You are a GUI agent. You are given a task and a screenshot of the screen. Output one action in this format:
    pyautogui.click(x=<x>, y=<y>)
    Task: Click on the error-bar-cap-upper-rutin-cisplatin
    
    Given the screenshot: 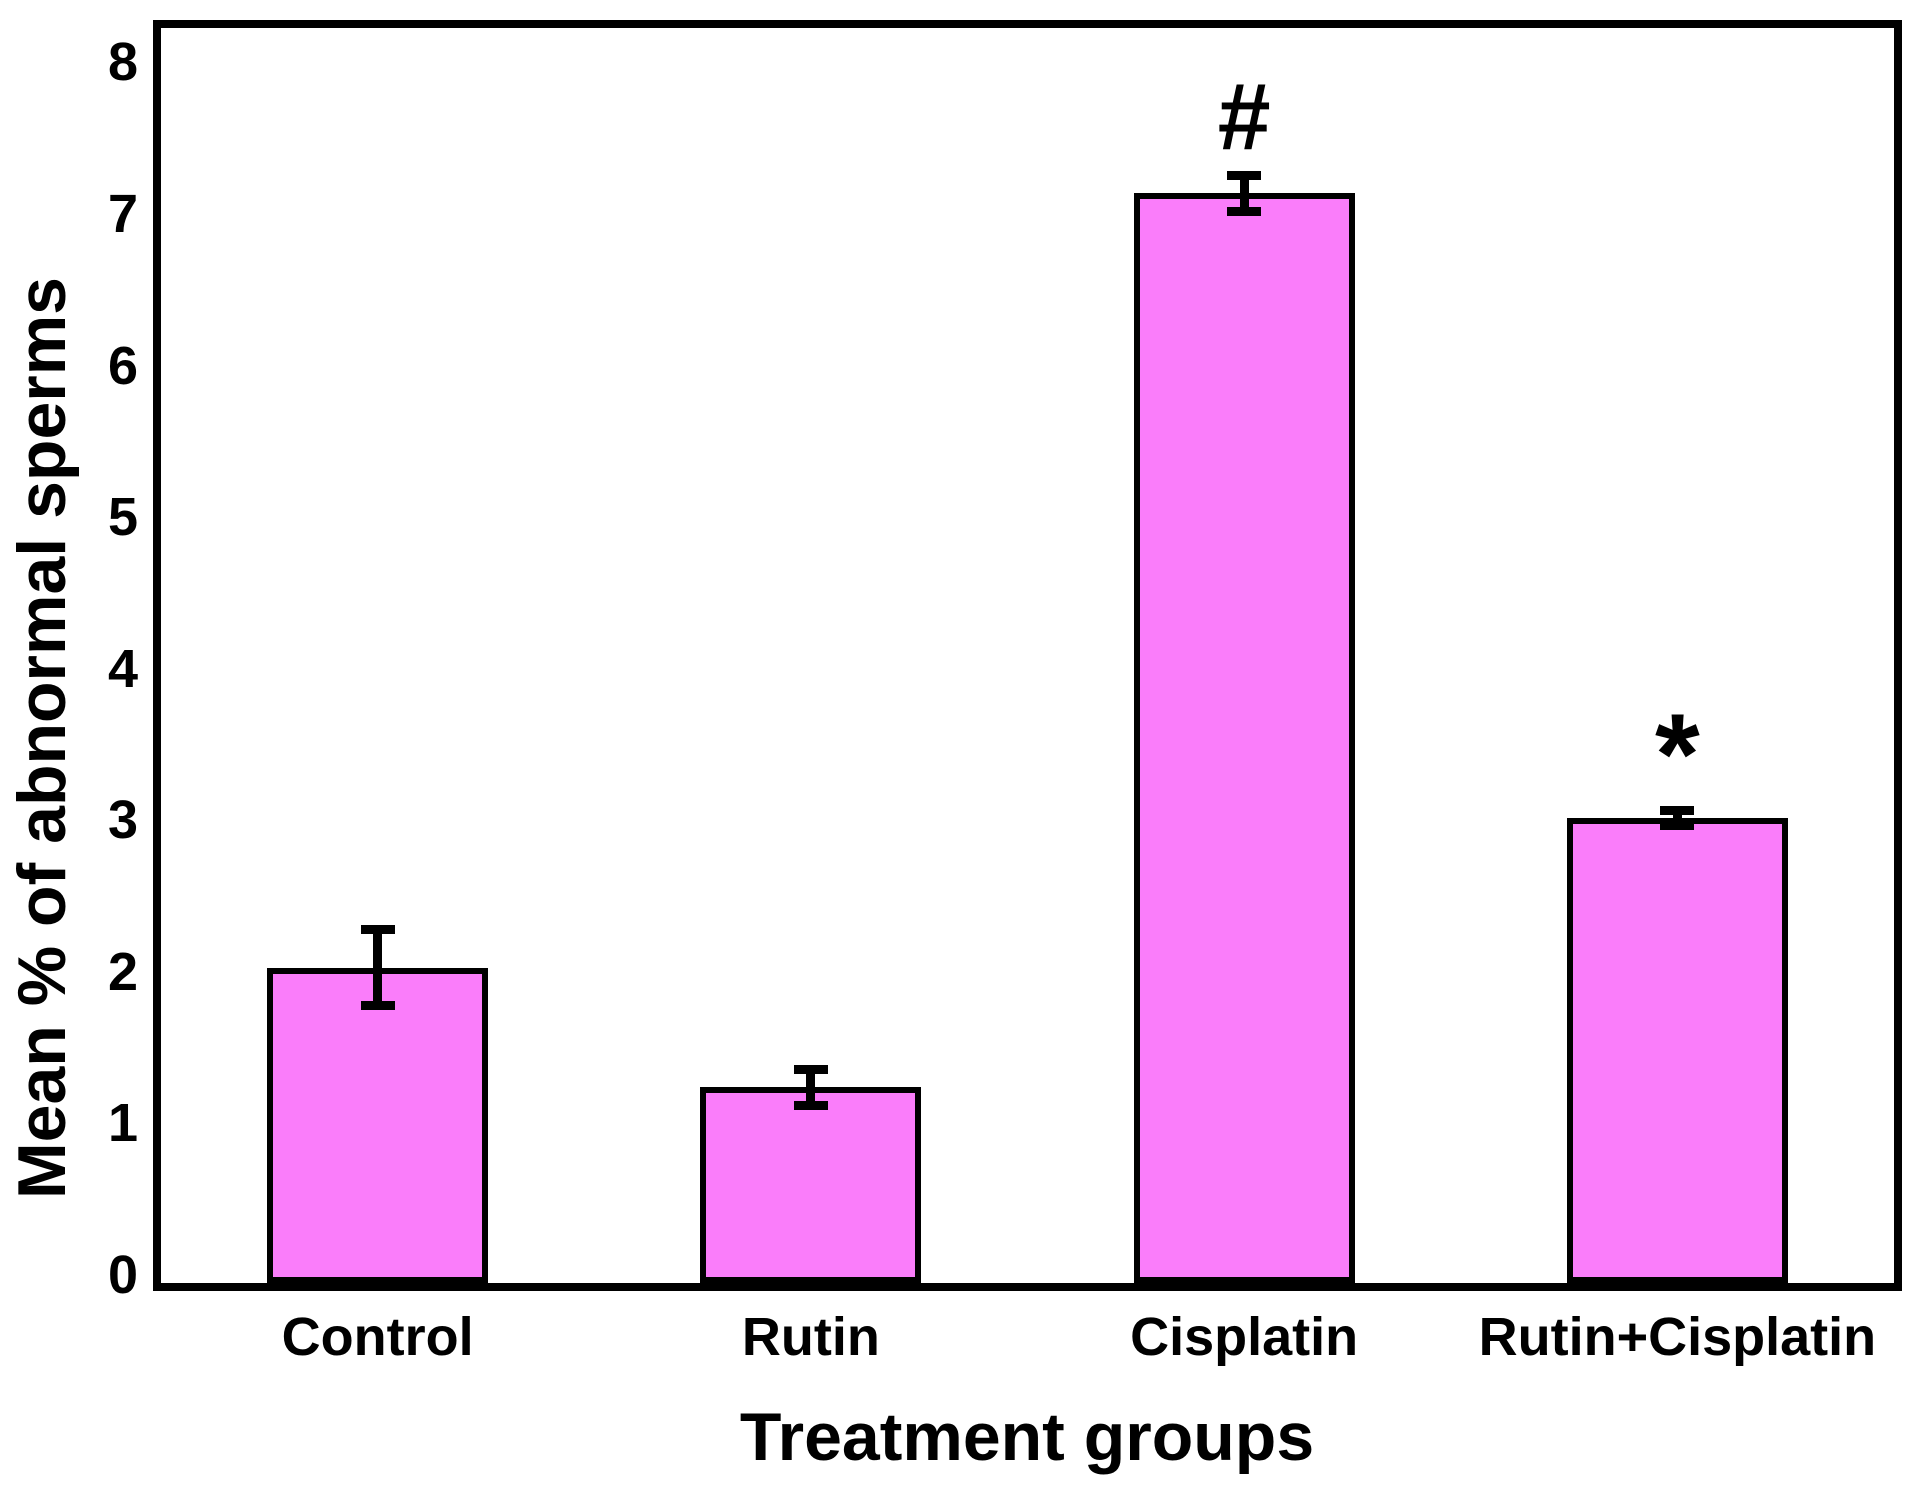 What is the action you would take?
    pyautogui.click(x=1677, y=810)
    